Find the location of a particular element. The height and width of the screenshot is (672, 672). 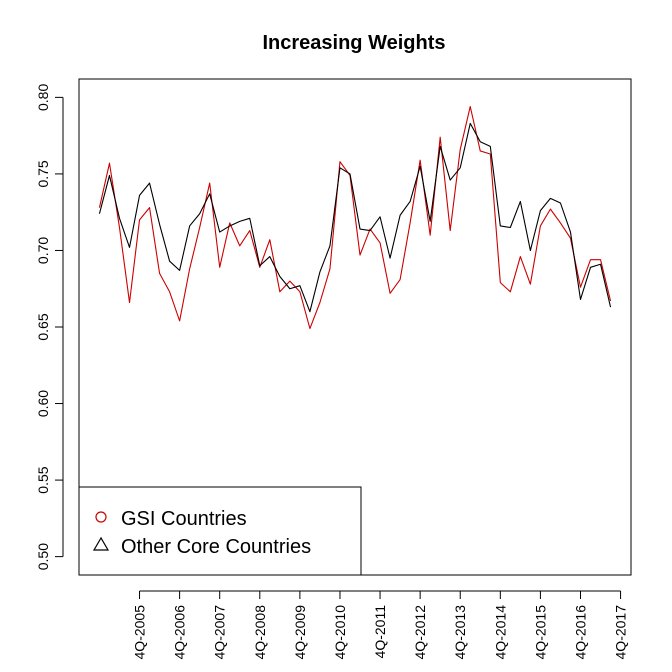

y-tick-label: 0.50 is located at coordinates (43, 556).